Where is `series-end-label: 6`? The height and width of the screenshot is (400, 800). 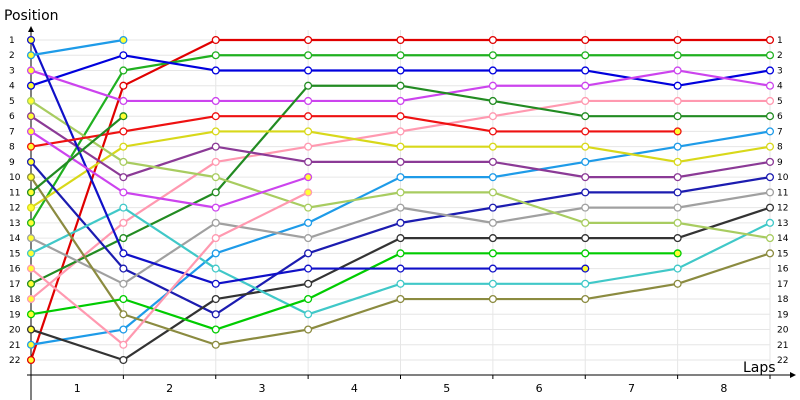
series-end-label: 6 is located at coordinates (780, 117).